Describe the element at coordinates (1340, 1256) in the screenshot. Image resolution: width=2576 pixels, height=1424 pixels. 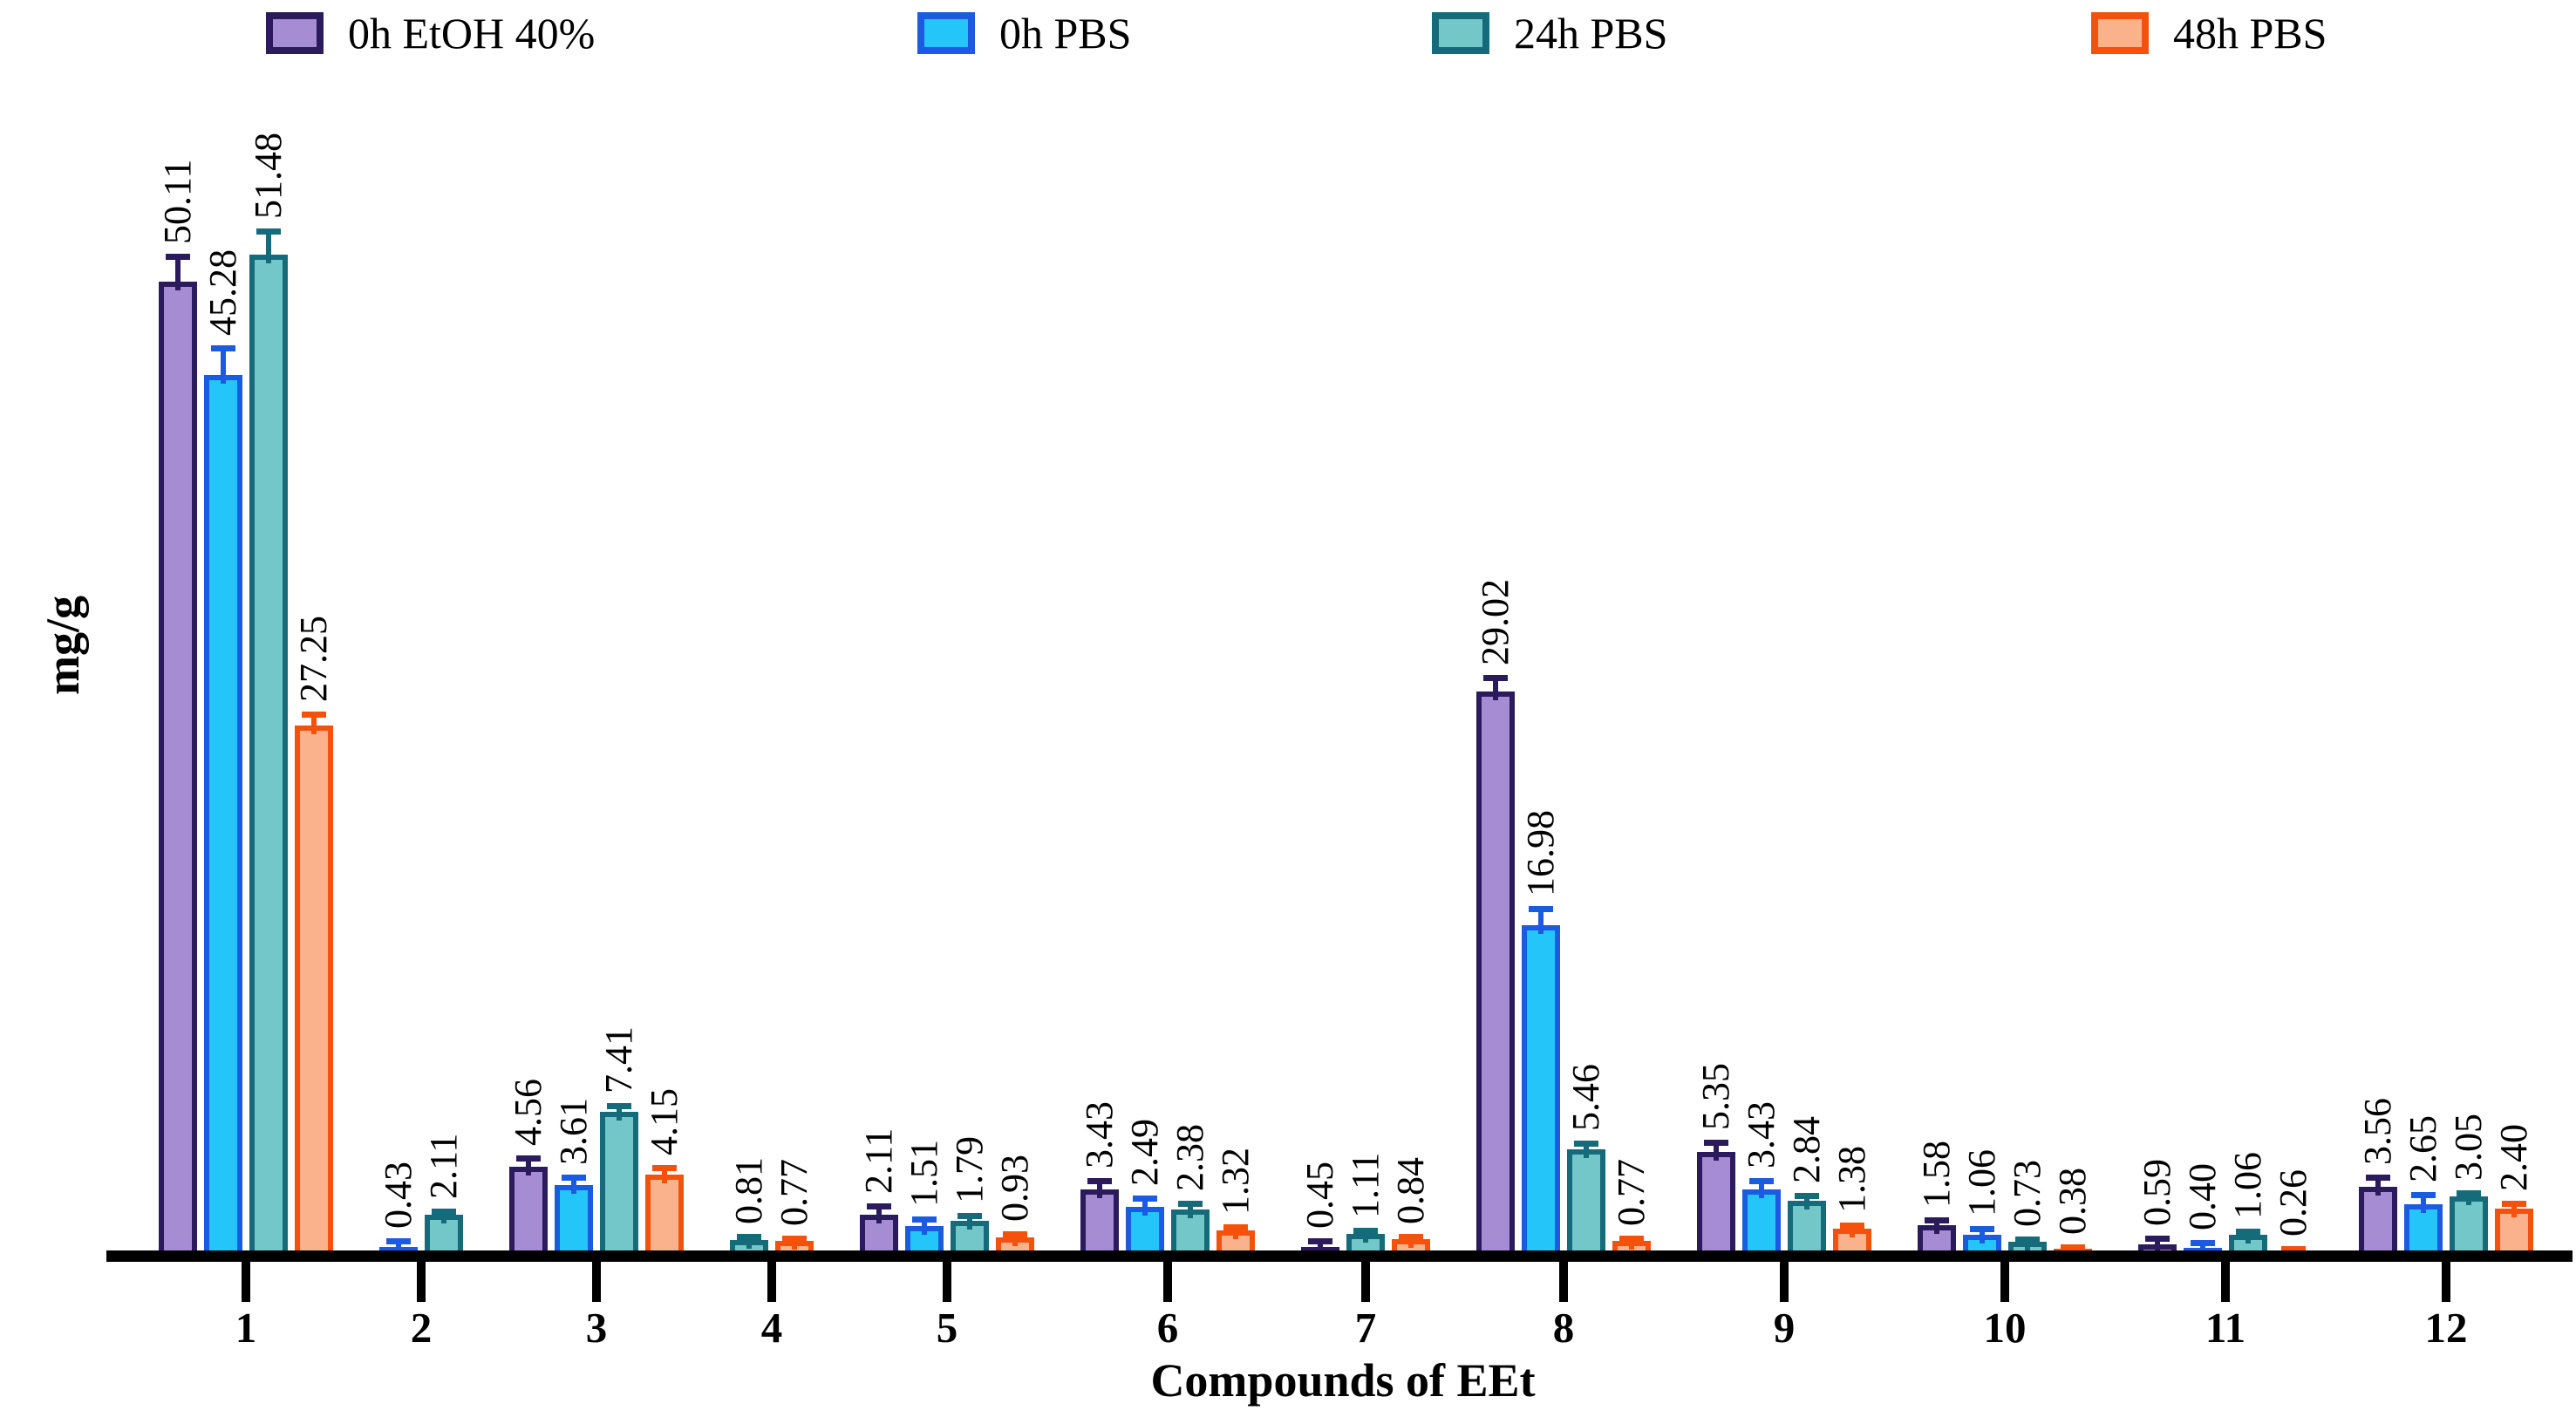
I see `x-axis-line` at that location.